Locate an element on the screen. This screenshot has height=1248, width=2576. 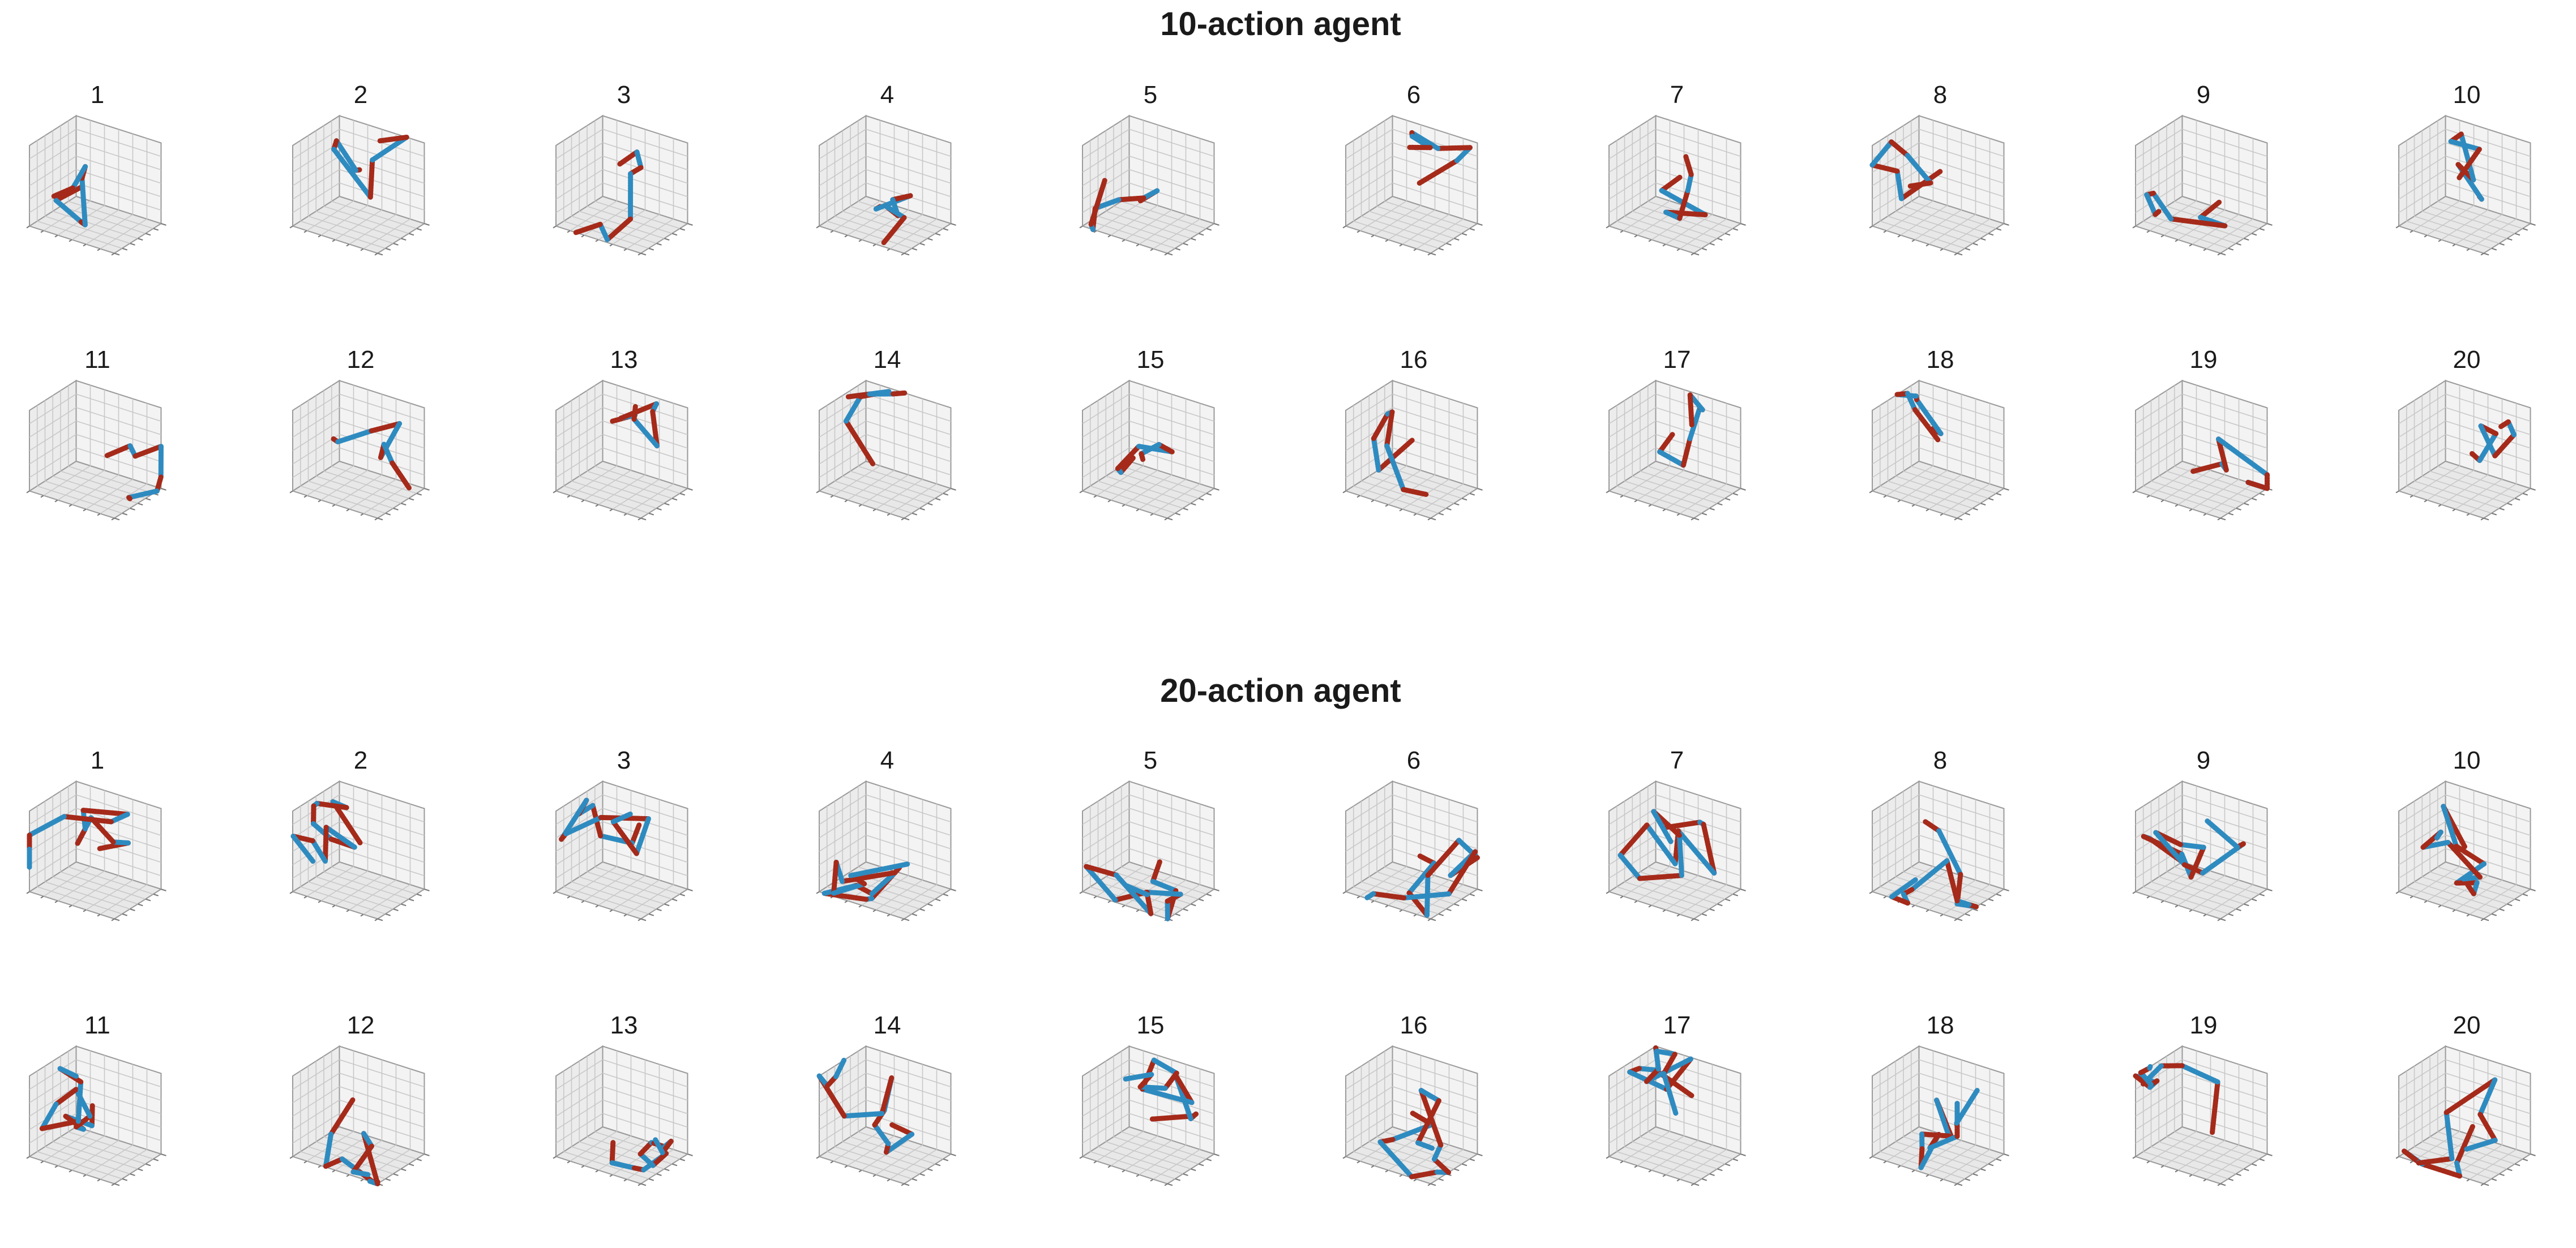
panel-1-17: 17 is located at coordinates (1676, 434).